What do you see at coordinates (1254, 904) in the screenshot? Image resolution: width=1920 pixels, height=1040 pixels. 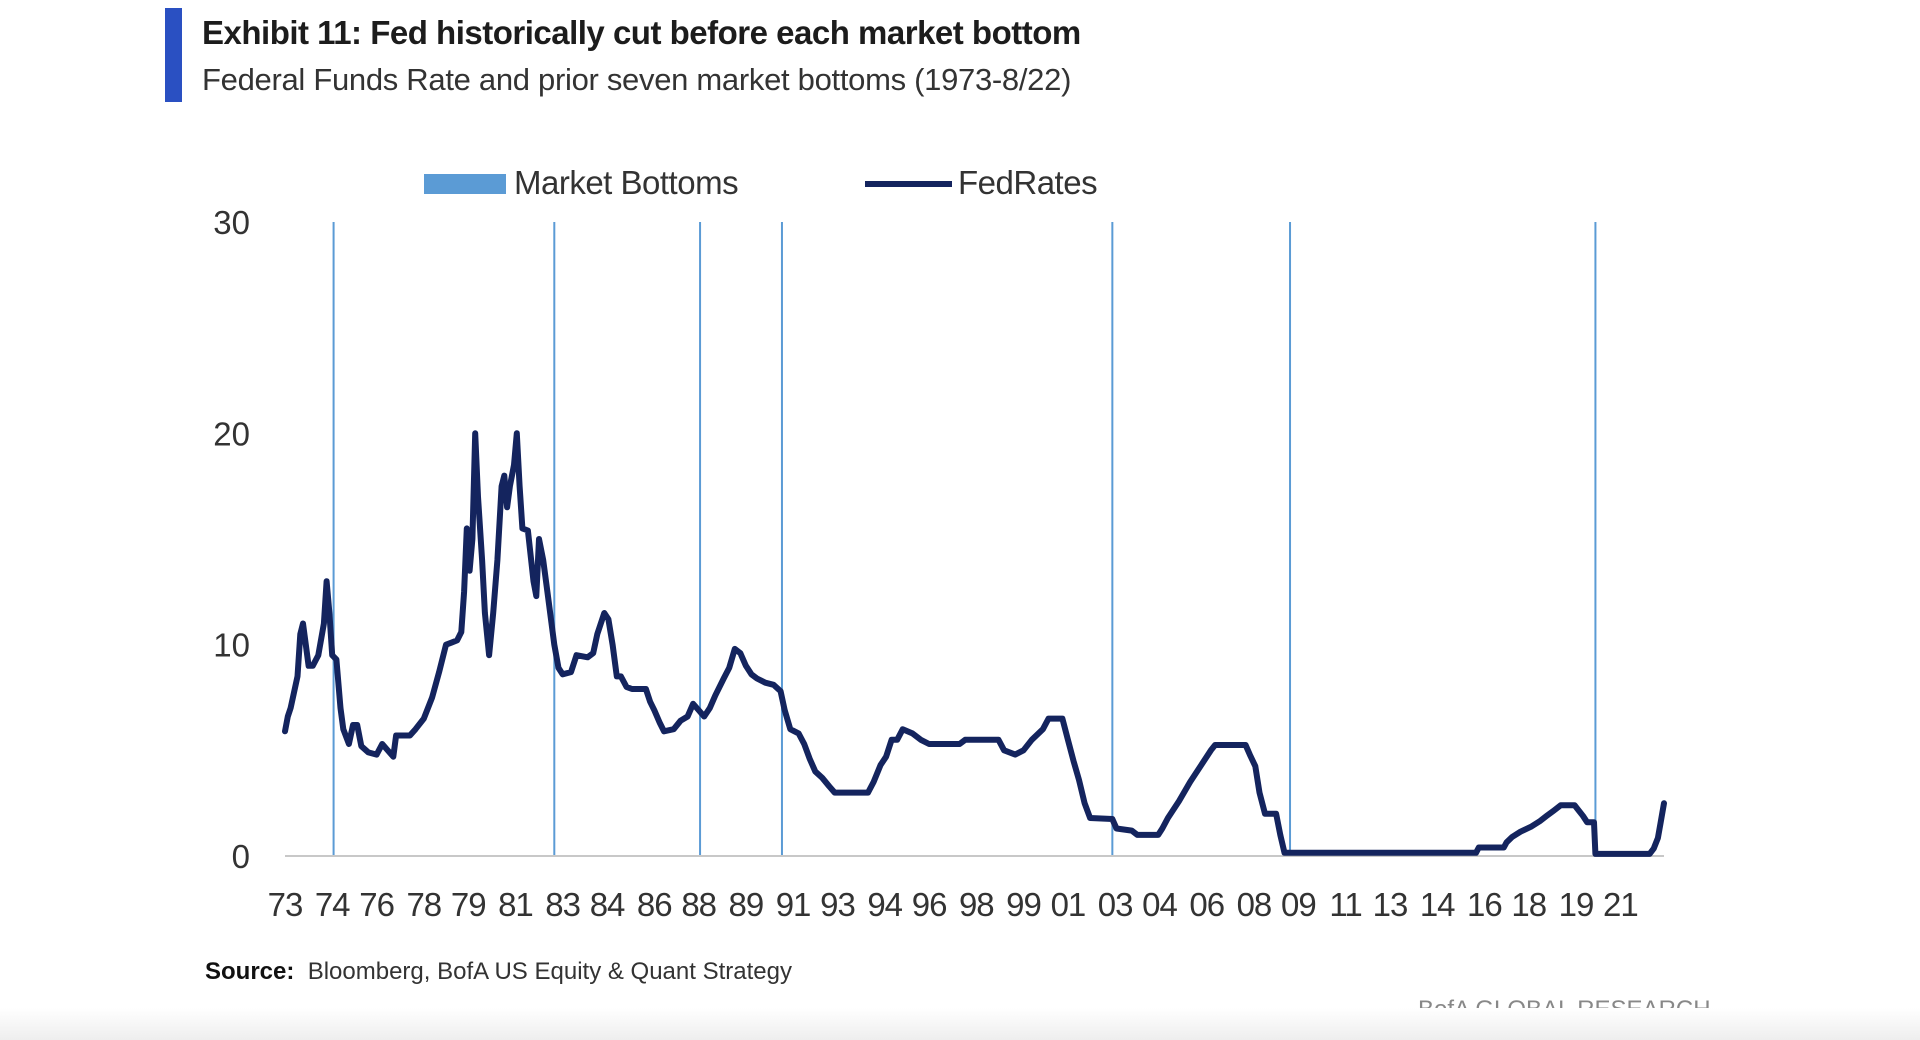 I see `x-tick-label: 08` at bounding box center [1254, 904].